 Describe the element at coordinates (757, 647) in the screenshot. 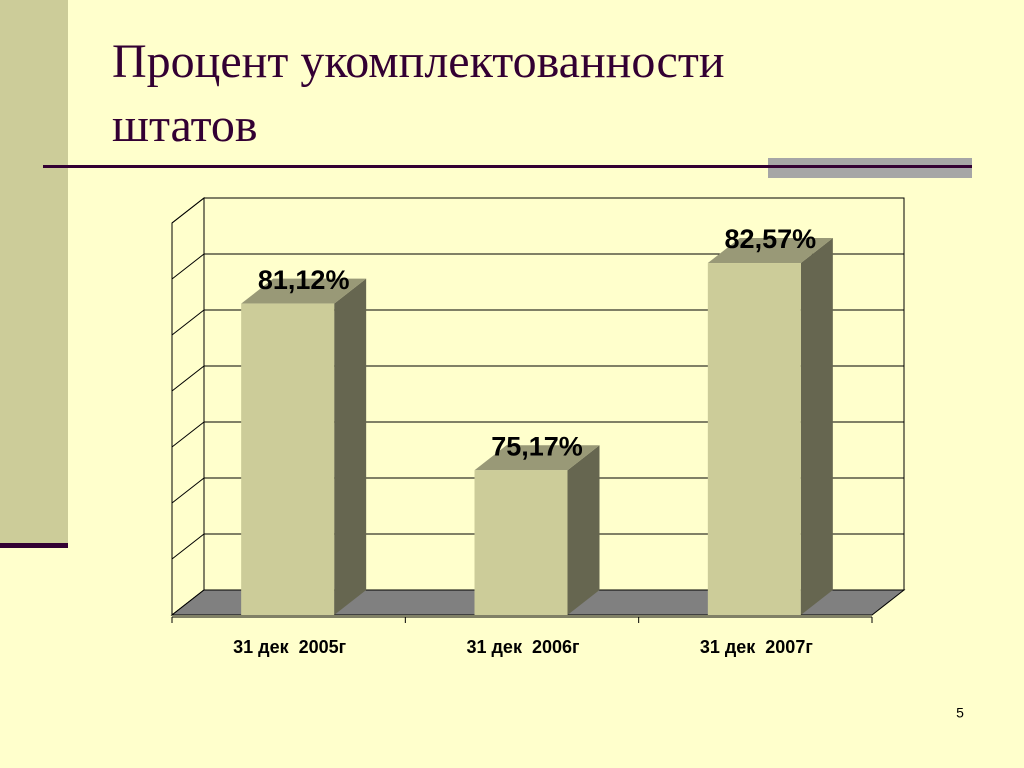

I see `x-tick-label: 31 дек 2007г` at that location.